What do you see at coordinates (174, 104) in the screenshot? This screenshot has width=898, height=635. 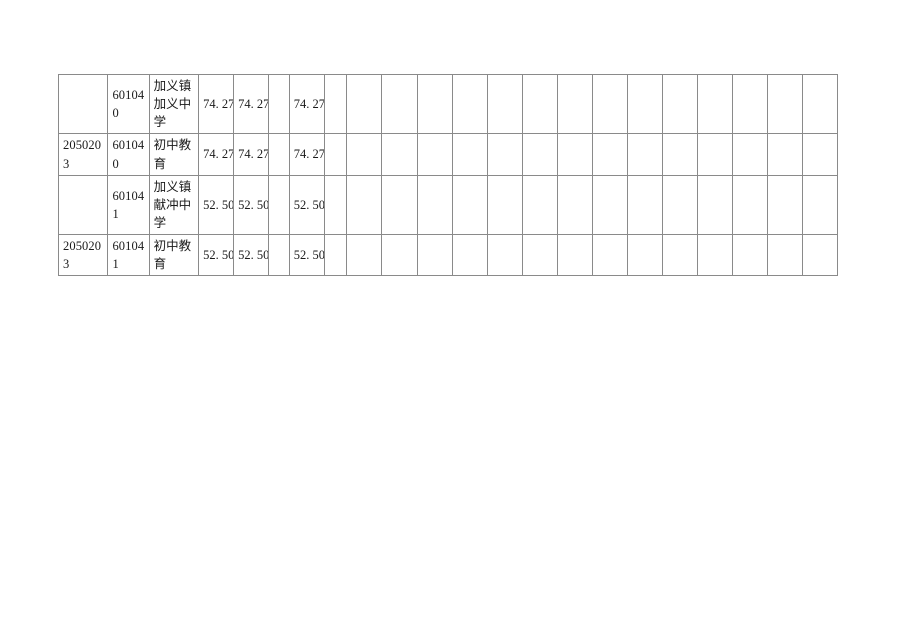 I see `cell-item_name: 加义镇加义中学` at bounding box center [174, 104].